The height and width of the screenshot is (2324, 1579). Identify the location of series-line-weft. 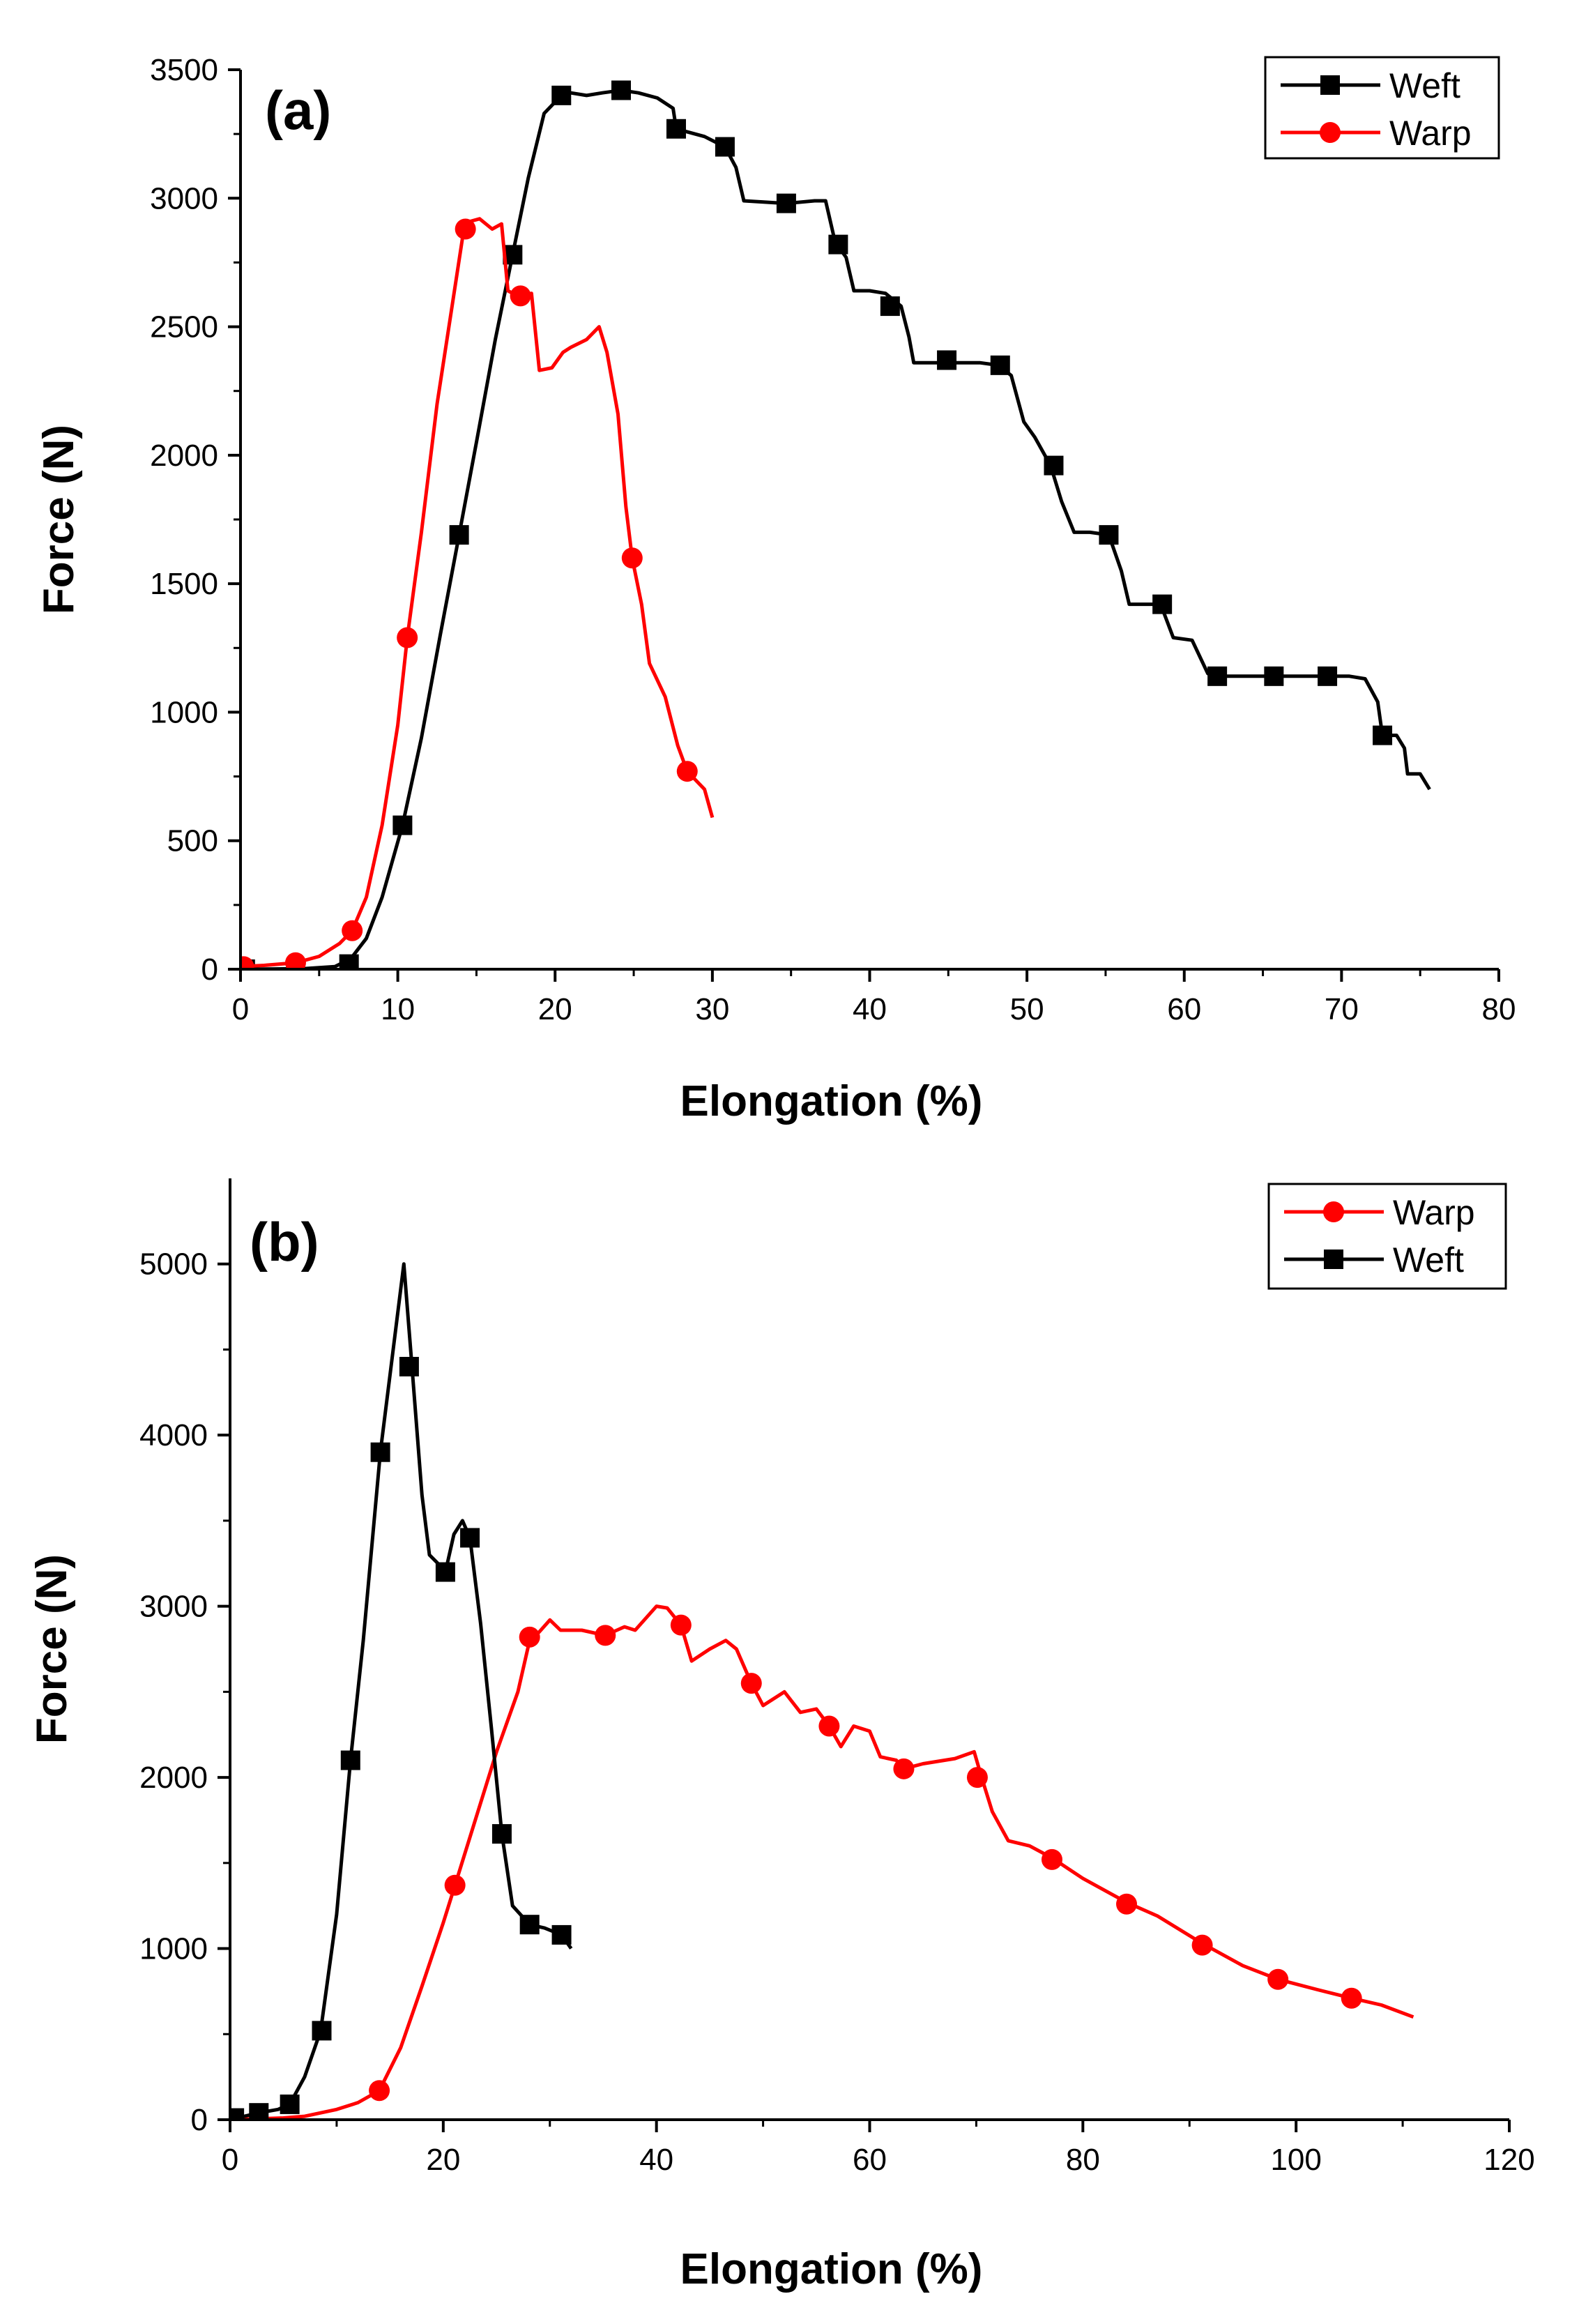
(401, 1691).